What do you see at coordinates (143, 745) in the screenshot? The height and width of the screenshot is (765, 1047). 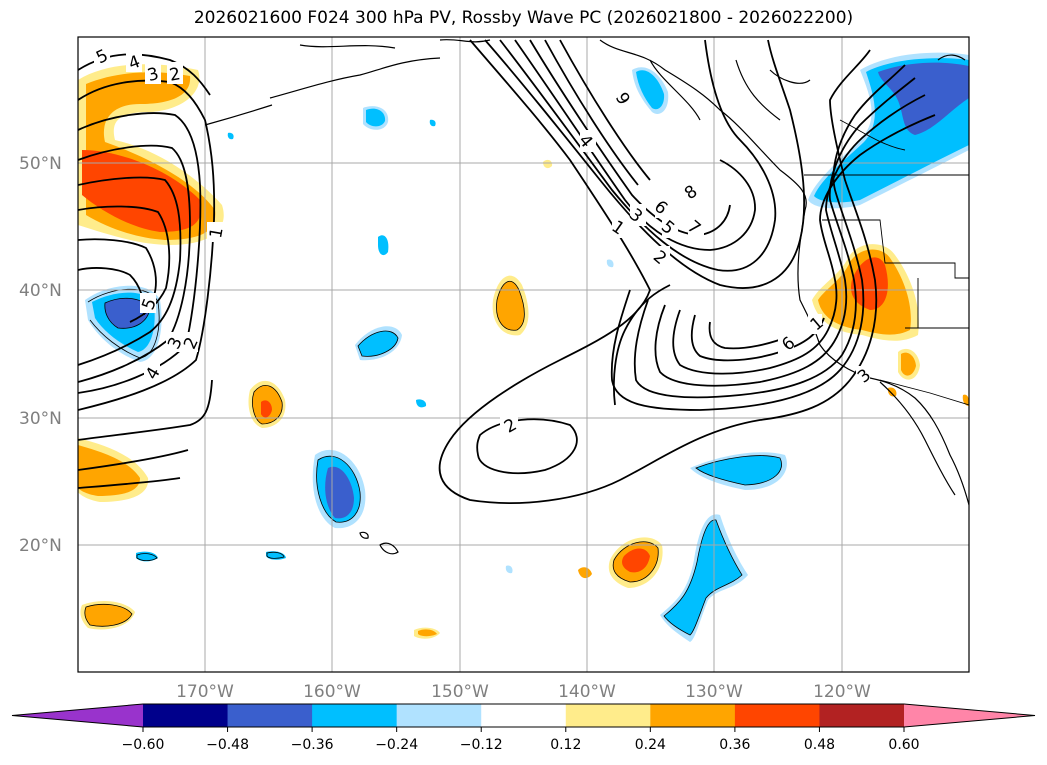 I see `colorbar-tick-label: −0.60` at bounding box center [143, 745].